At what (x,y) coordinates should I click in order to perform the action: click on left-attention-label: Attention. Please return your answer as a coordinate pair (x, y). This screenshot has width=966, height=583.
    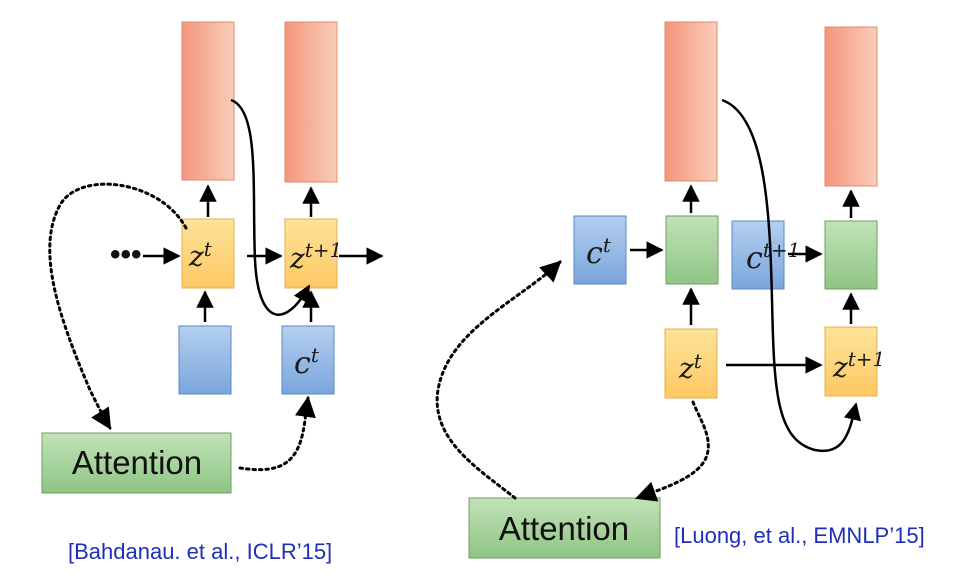
    Looking at the image, I should click on (137, 462).